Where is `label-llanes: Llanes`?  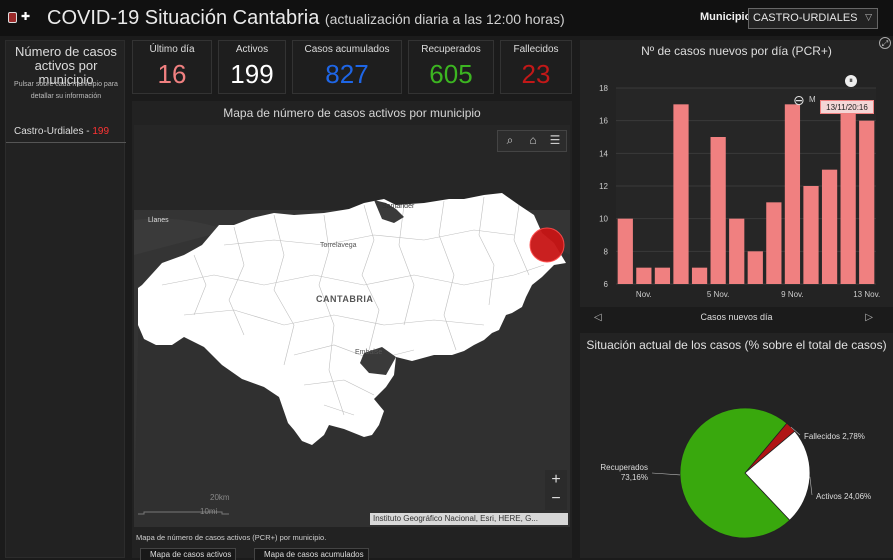
label-llanes: Llanes is located at coordinates (158, 220).